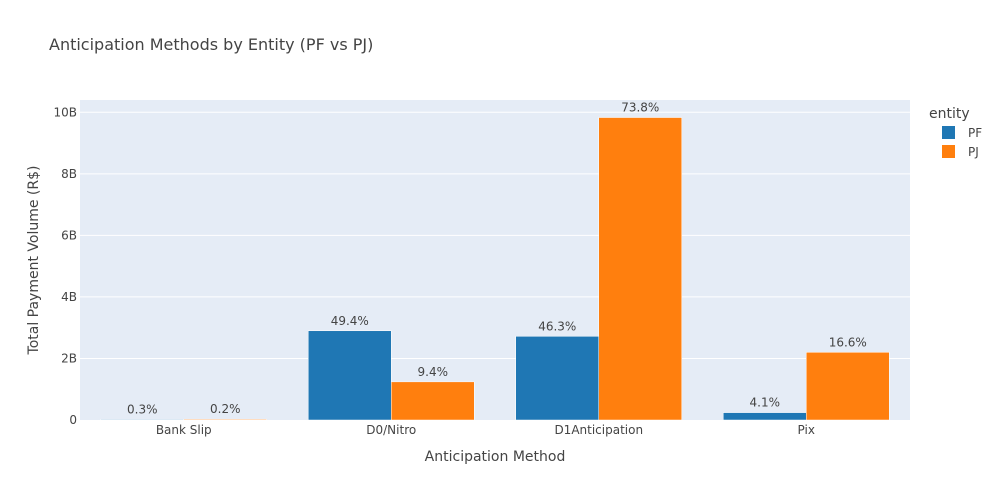 The image size is (1000, 500). Describe the element at coordinates (225, 409) in the screenshot. I see `bar-value-label: 0.2%` at that location.